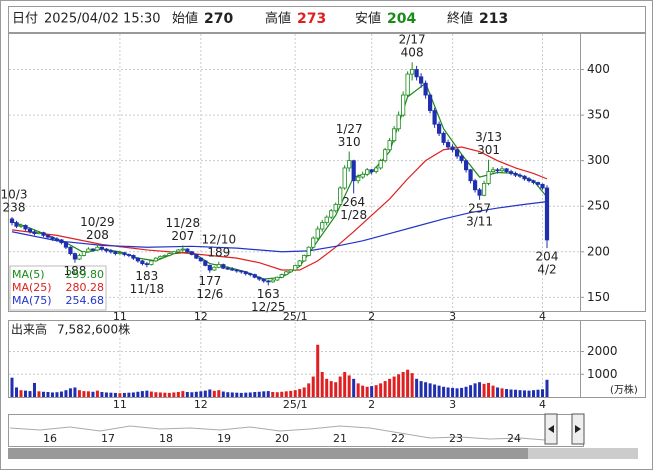 The height and width of the screenshot is (474, 653). Describe the element at coordinates (219, 239) in the screenshot. I see `annotation-date: 12/10` at that location.